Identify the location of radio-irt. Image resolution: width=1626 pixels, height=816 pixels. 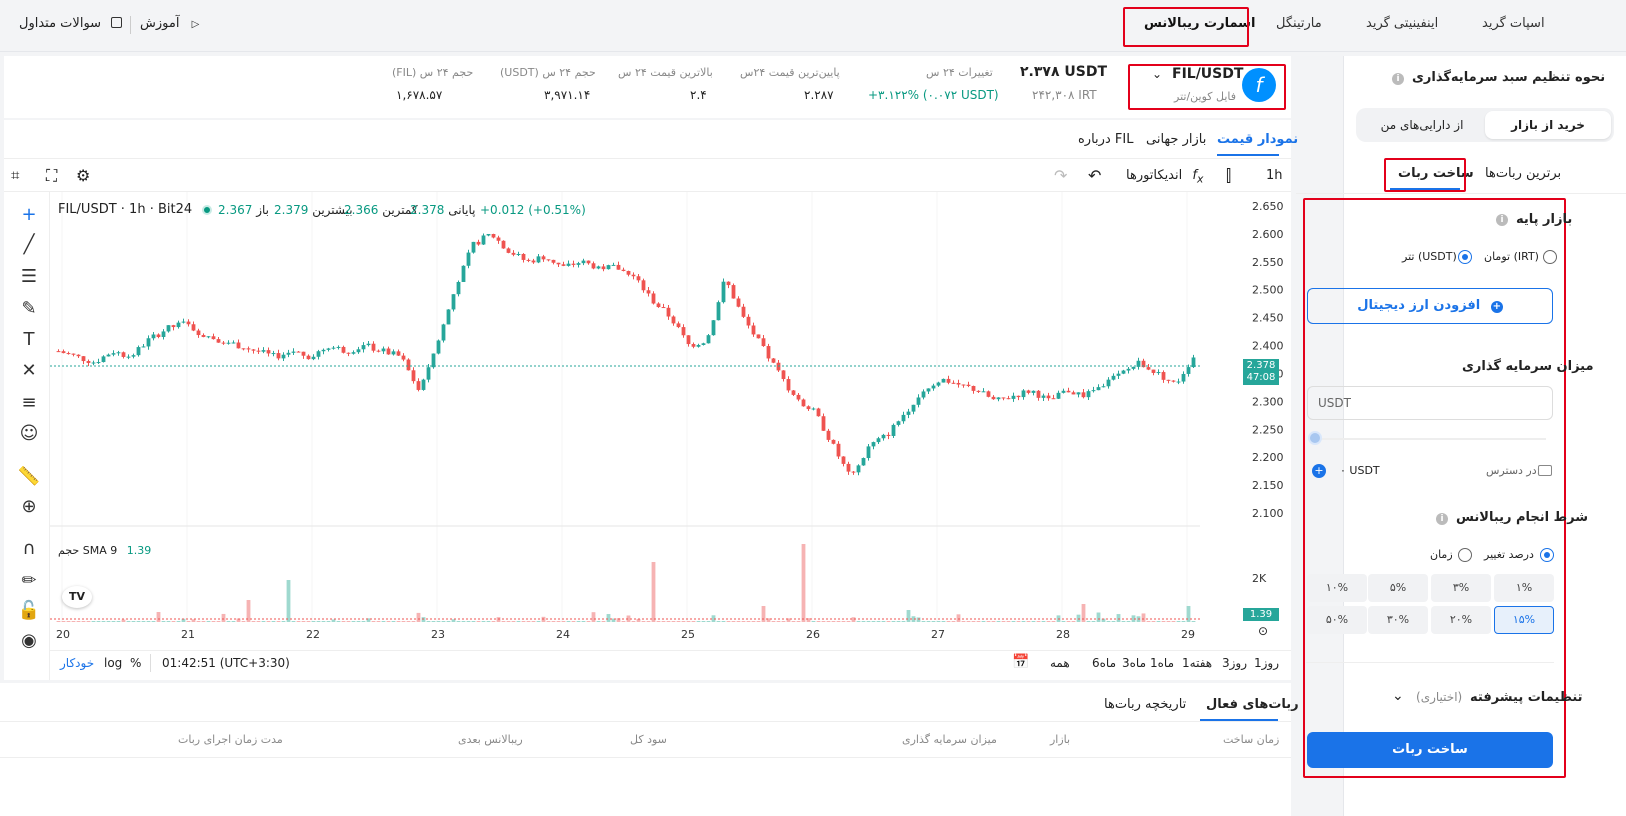
(1550, 257).